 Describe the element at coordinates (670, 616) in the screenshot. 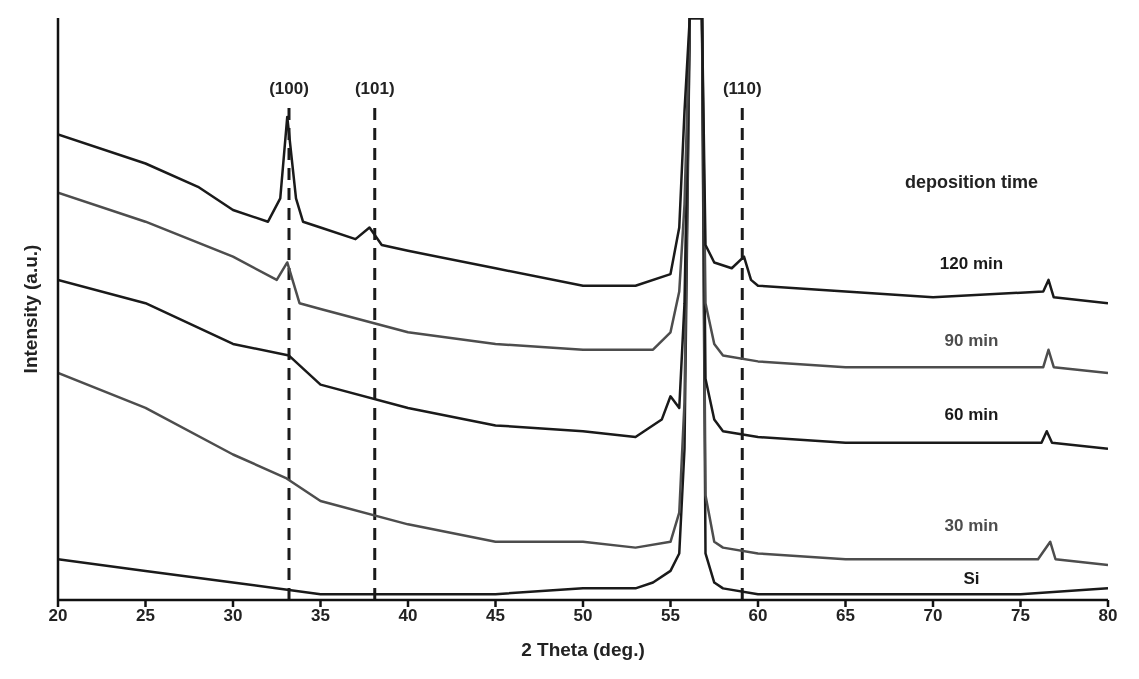

I see `x-tick-label: 55` at that location.